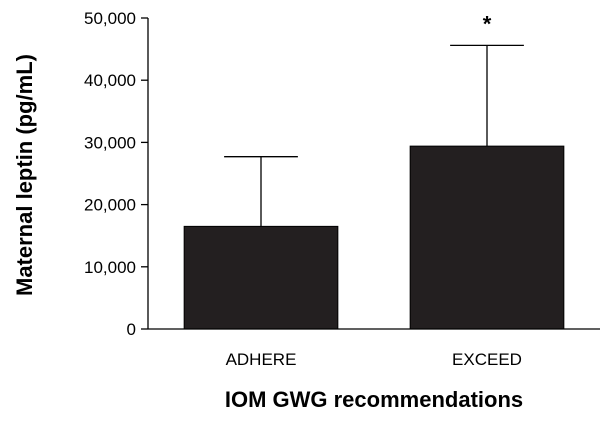 The width and height of the screenshot is (610, 422). I want to click on significance-marker: *, so click(487, 23).